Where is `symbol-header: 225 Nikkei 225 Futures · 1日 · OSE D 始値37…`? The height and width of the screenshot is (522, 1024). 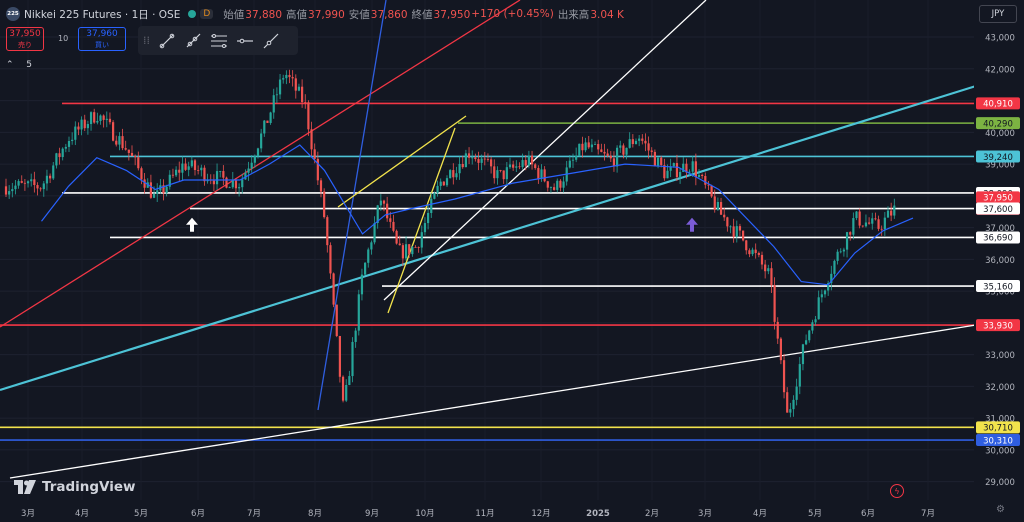
symbol-header: 225 Nikkei 225 Futures · 1日 · OSE D 始値37… is located at coordinates (315, 14).